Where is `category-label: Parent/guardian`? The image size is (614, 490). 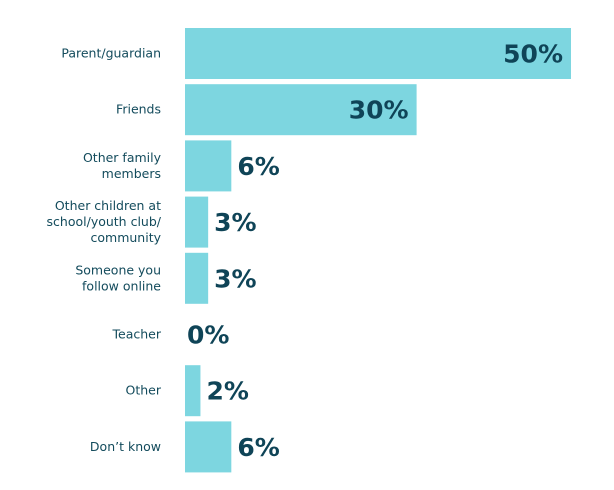
category-label: Parent/guardian is located at coordinates (111, 53).